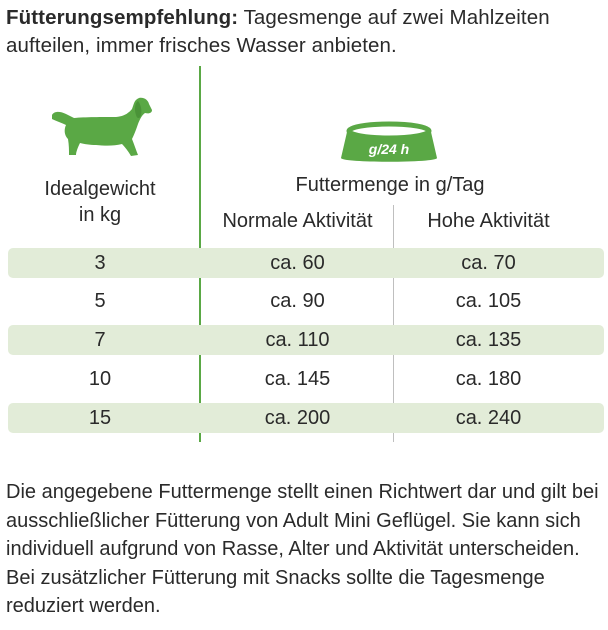 Image resolution: width=608 pixels, height=630 pixels. I want to click on normal-activity-cell: ca. 60, so click(297, 263).